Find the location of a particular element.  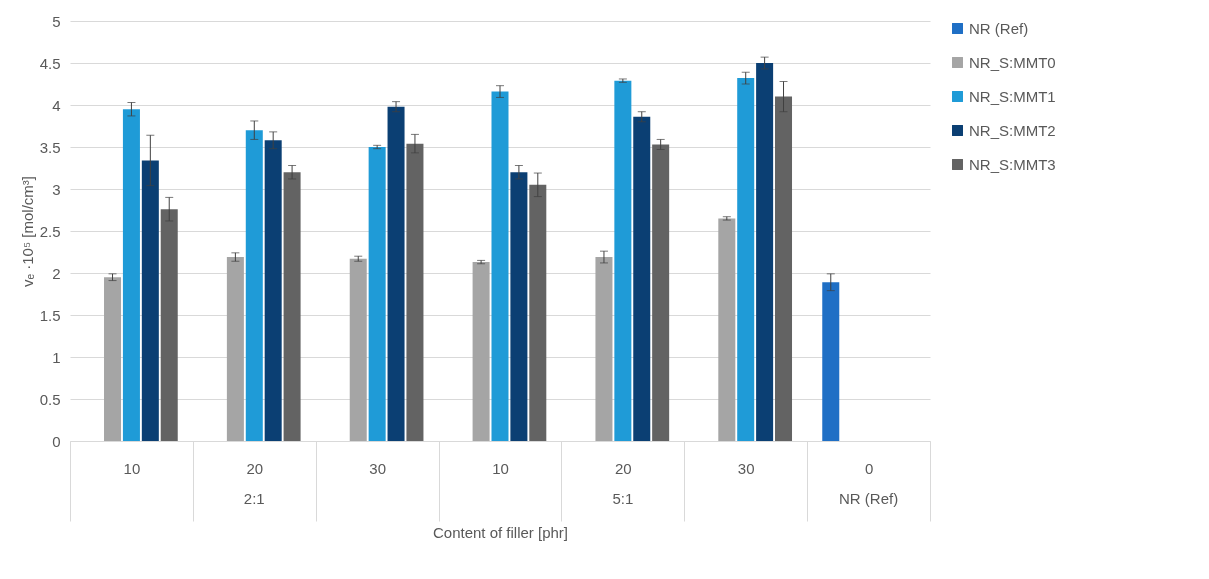

x-axis-title: Content of filler [phr] is located at coordinates (500, 532).